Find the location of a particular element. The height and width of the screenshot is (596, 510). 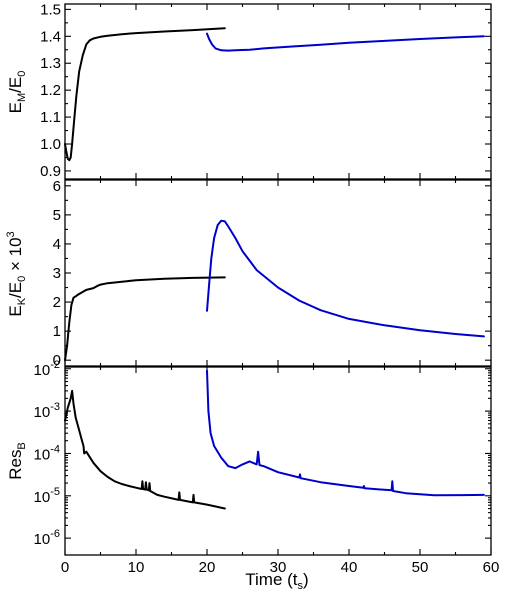

x-tick-label: 10 is located at coordinates (136, 567).